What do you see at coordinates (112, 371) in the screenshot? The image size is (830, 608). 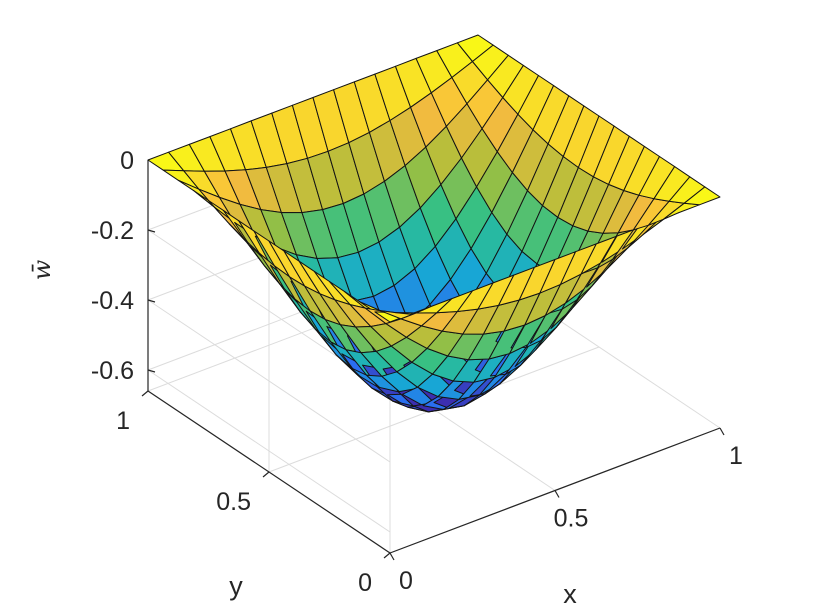 I see `z-tick-label: -0.6` at bounding box center [112, 371].